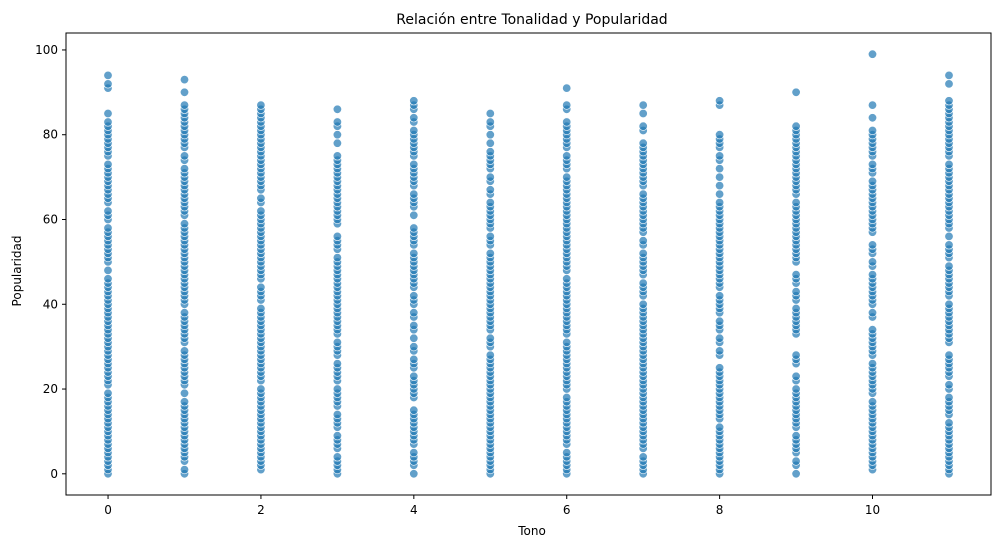 Image resolution: width=1005 pixels, height=548 pixels. Describe the element at coordinates (50, 262) in the screenshot. I see `y-axis: 0 20 40 60 80 100` at that location.